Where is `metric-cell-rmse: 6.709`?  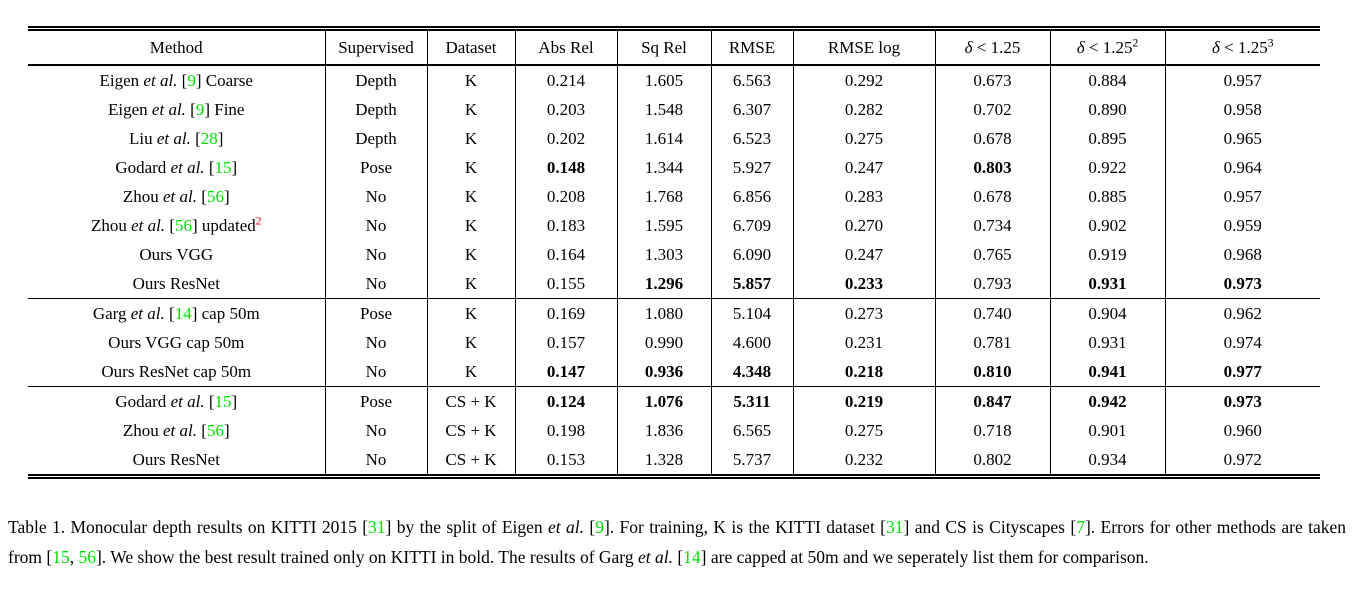
metric-cell-rmse: 6.709 is located at coordinates (751, 225).